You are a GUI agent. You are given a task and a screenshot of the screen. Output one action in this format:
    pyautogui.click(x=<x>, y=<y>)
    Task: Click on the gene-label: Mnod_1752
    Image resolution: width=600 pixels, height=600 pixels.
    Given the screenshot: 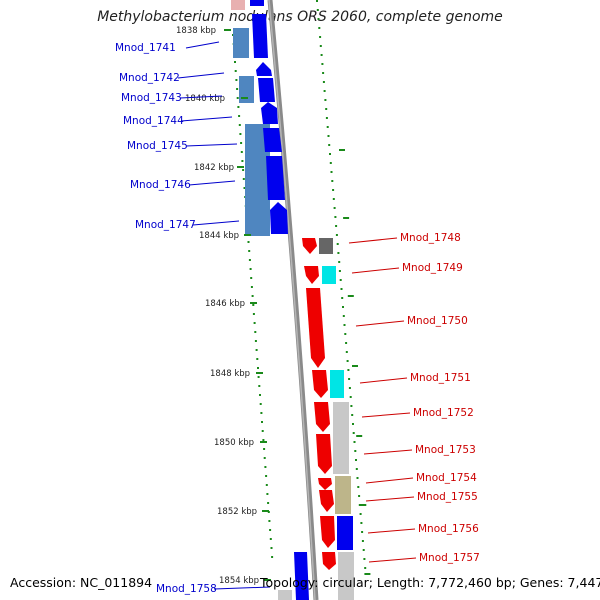 What is the action you would take?
    pyautogui.click(x=443, y=413)
    